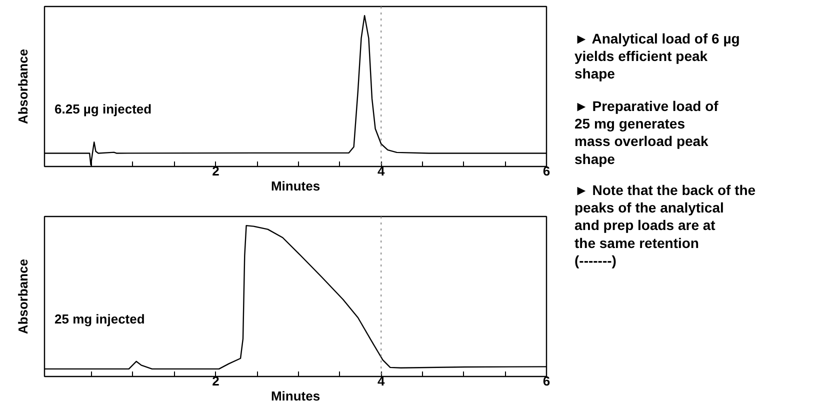  I want to click on annotation: 25 mg injected, so click(99, 319).